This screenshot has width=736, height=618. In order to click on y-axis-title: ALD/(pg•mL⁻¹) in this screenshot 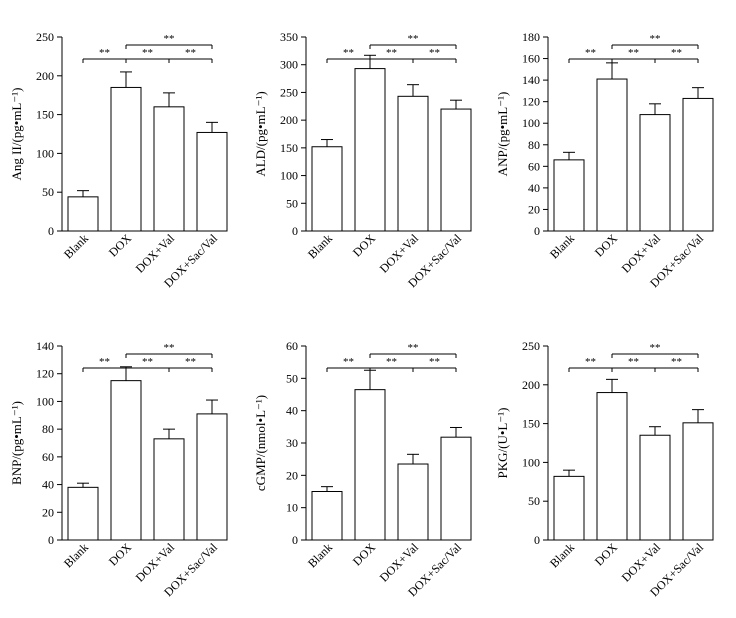, I will do `click(260, 133)`.